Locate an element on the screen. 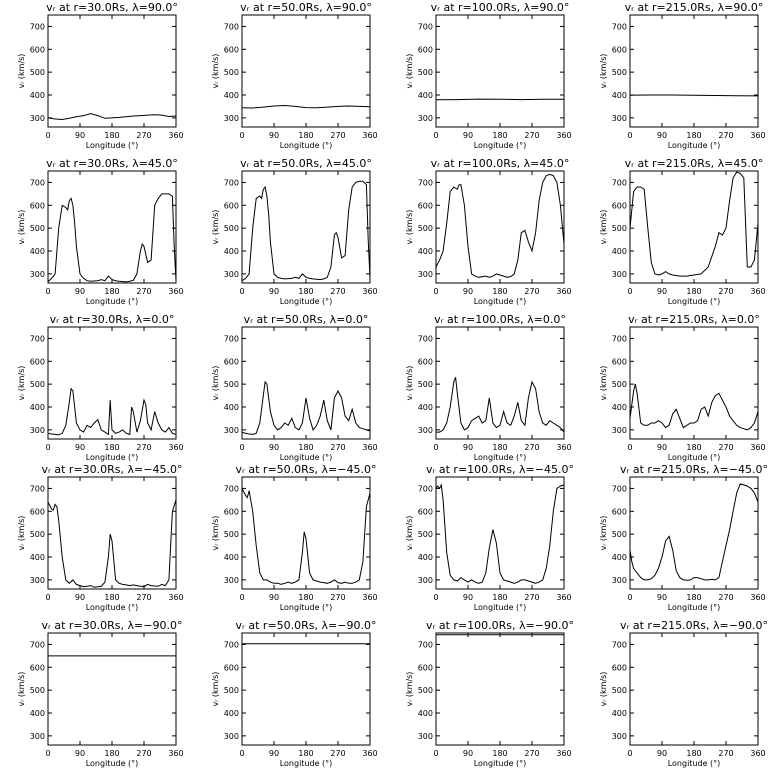 The image size is (768, 768). plot-frame is located at coordinates (694, 383).